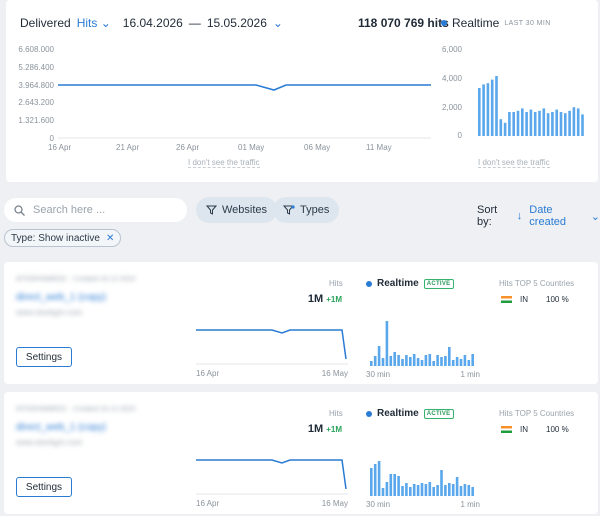  I want to click on site-realtime-header: Realtime ACTIVE, so click(410, 283).